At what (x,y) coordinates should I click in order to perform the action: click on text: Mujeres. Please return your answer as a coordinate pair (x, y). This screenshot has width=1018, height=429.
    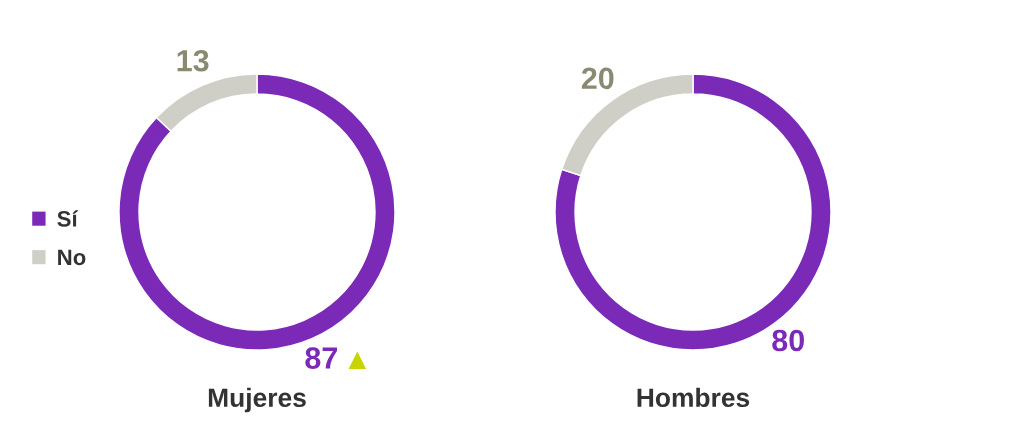
    Looking at the image, I should click on (257, 400).